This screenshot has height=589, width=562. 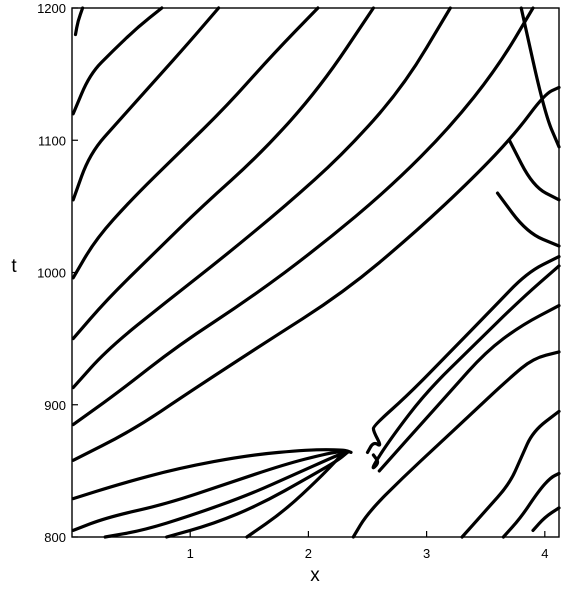 What do you see at coordinates (544, 553) in the screenshot?
I see `x-tick-label: 4` at bounding box center [544, 553].